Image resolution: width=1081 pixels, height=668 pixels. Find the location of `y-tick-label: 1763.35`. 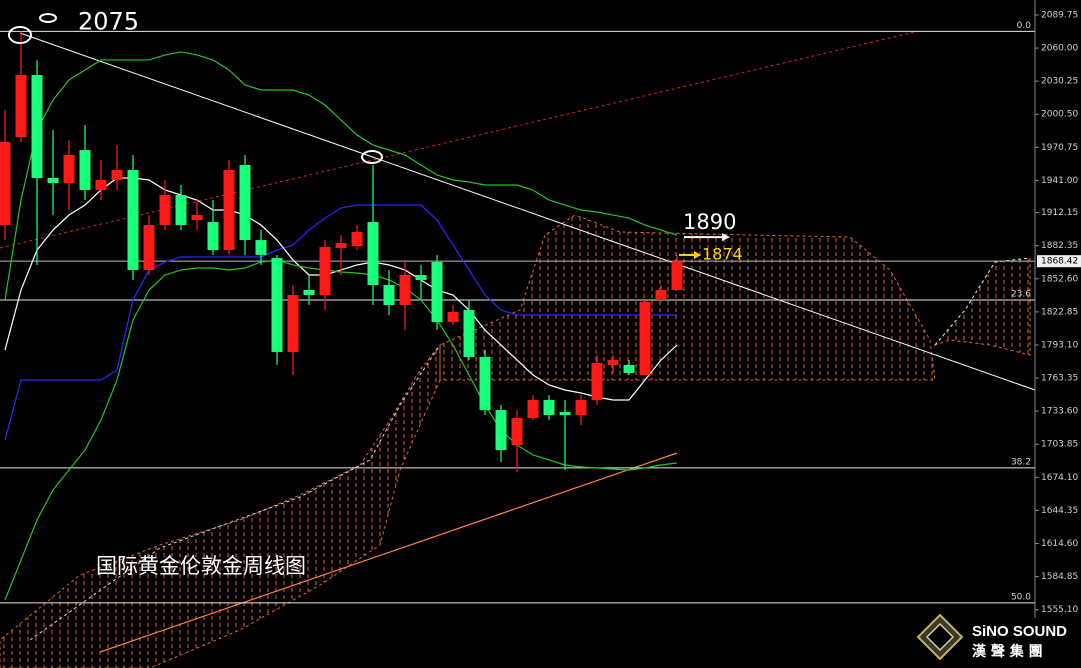

y-tick-label: 1763.35 is located at coordinates (1059, 379).